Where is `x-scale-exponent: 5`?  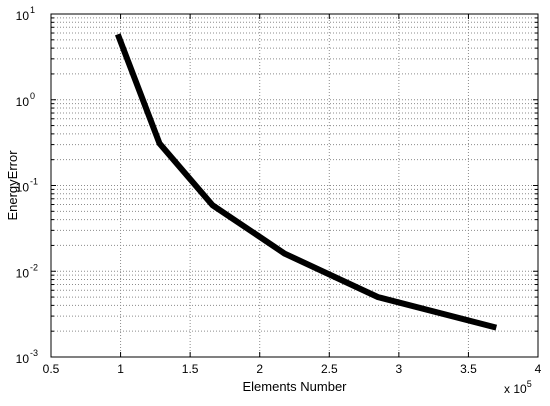
x-scale-exponent: 5 is located at coordinates (529, 384).